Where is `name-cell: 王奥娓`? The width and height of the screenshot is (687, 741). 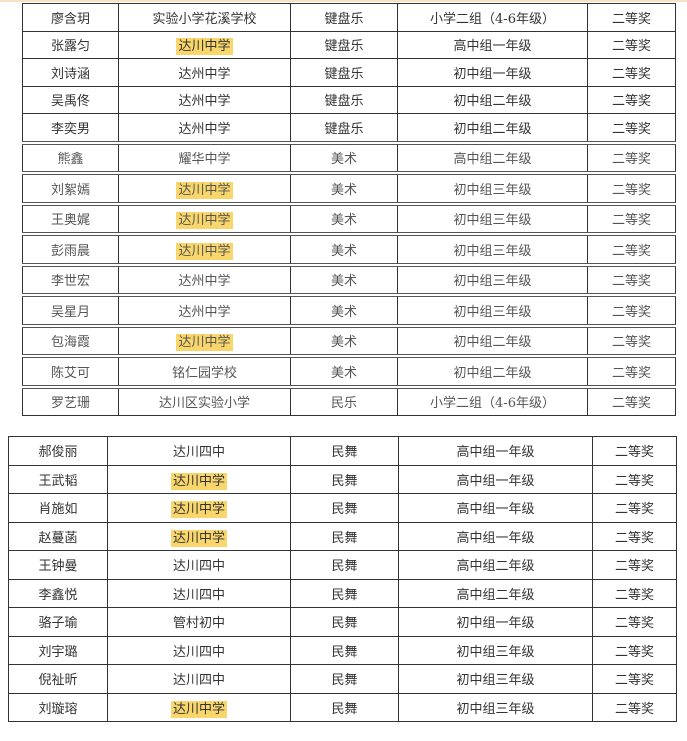
name-cell: 王奥娓 is located at coordinates (70, 218).